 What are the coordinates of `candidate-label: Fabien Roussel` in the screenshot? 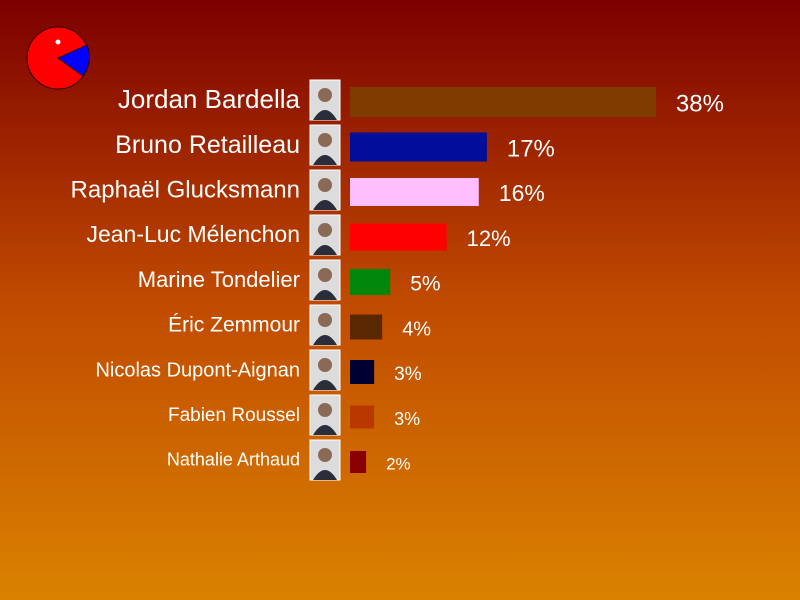 It's located at (234, 415).